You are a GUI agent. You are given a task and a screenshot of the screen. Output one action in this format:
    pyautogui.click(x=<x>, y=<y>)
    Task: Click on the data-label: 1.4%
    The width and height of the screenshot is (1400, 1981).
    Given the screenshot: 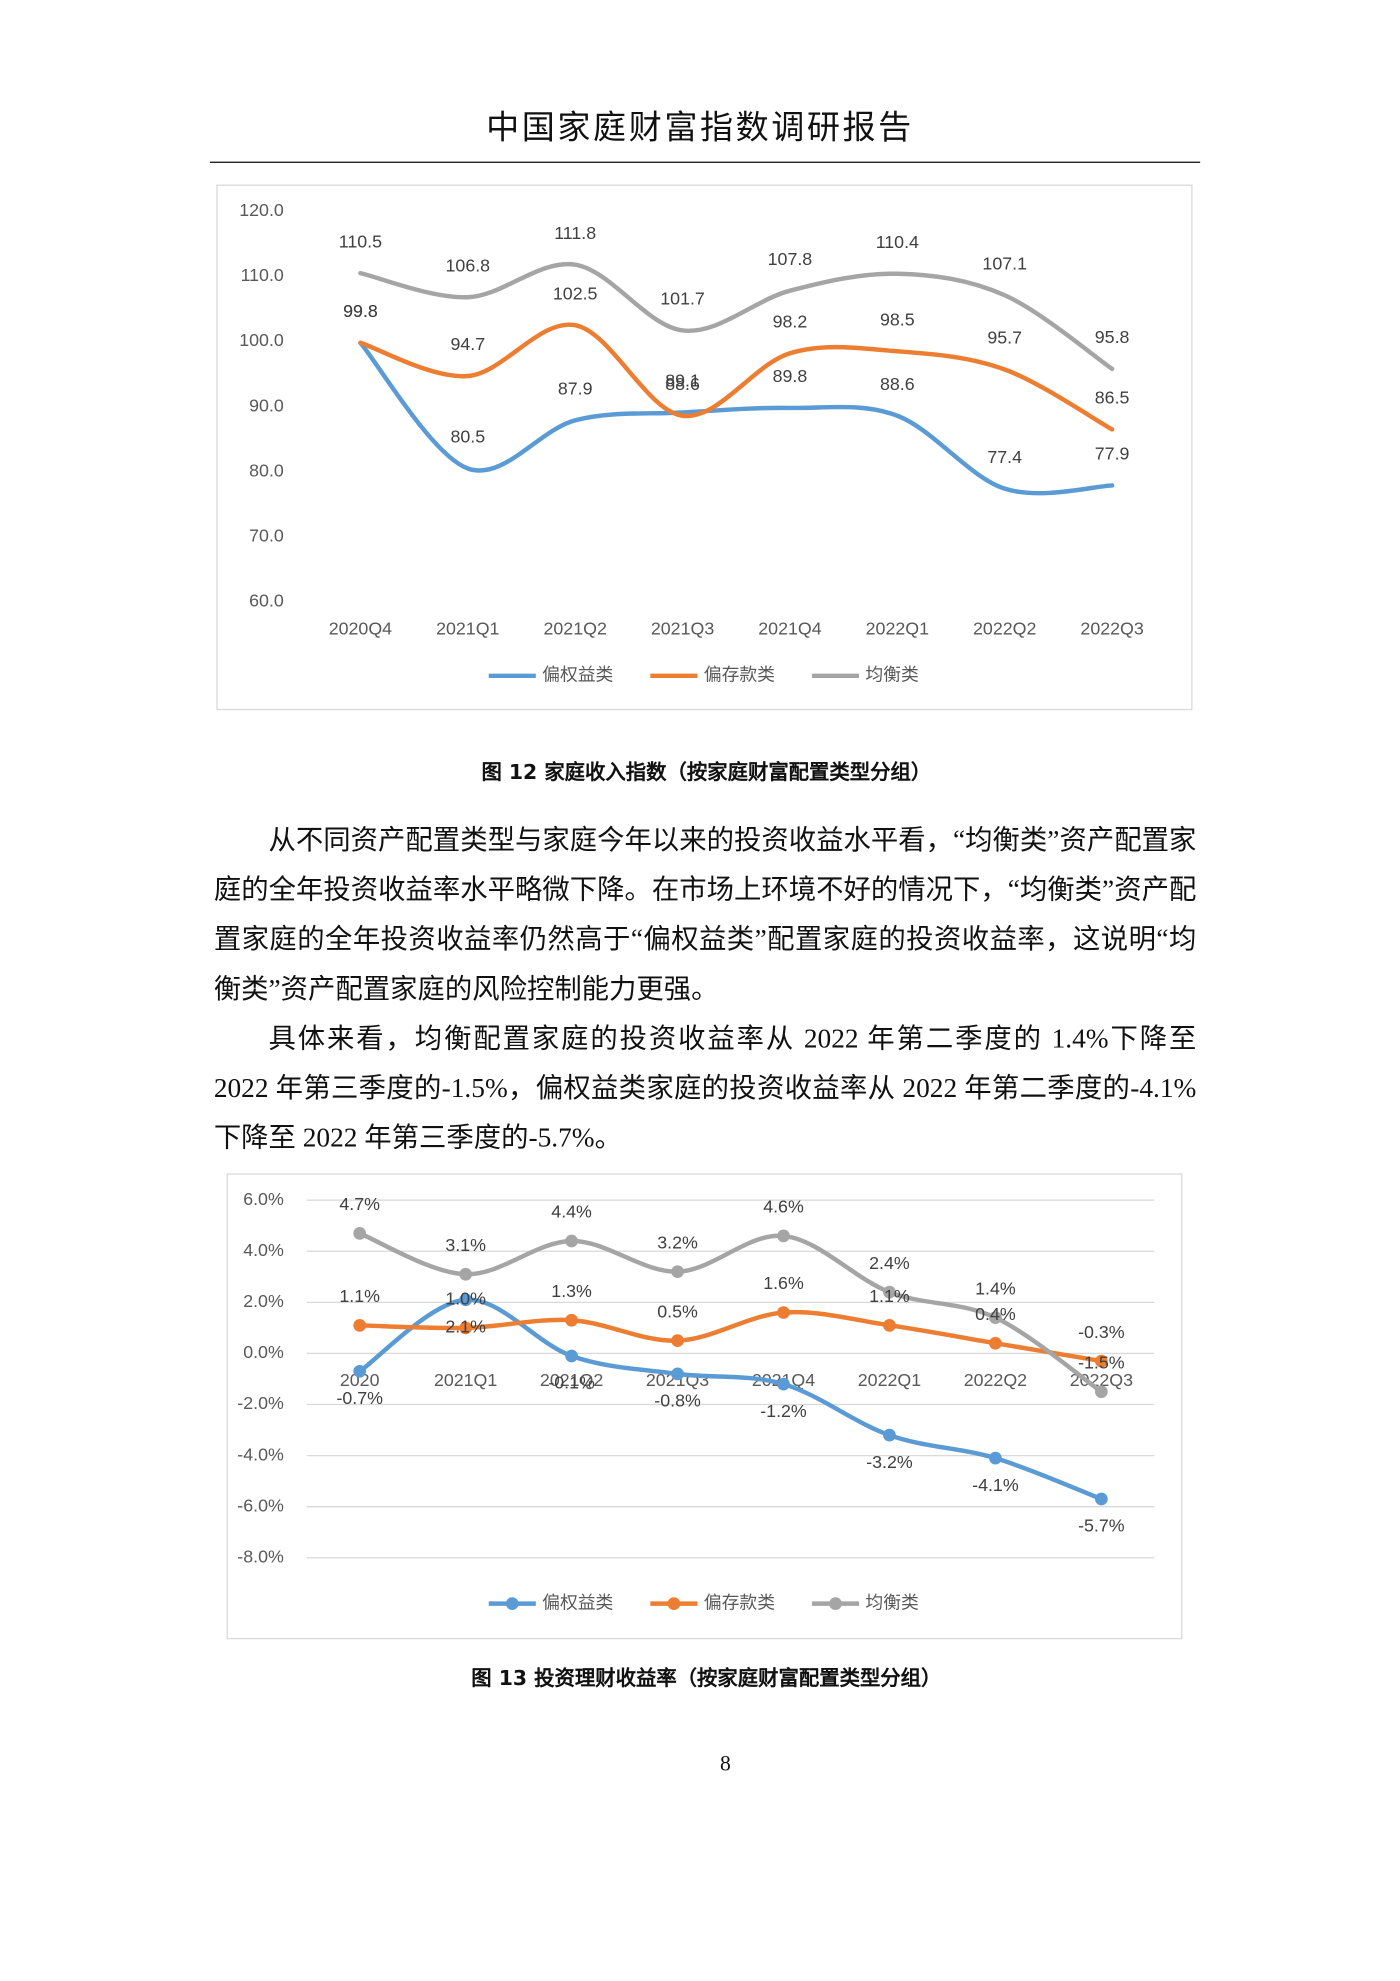 What is the action you would take?
    pyautogui.click(x=995, y=1288)
    